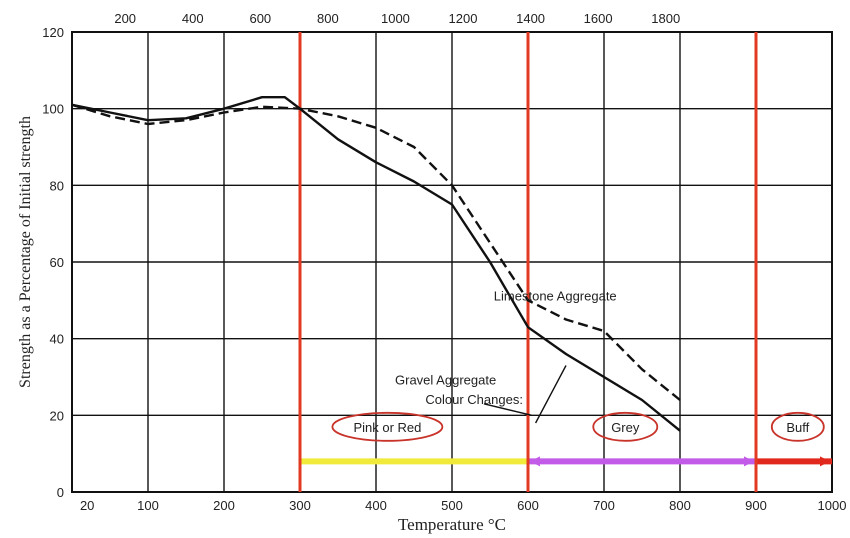 The width and height of the screenshot is (850, 538). What do you see at coordinates (756, 505) in the screenshot?
I see `x-tick-label-bottom: 900` at bounding box center [756, 505].